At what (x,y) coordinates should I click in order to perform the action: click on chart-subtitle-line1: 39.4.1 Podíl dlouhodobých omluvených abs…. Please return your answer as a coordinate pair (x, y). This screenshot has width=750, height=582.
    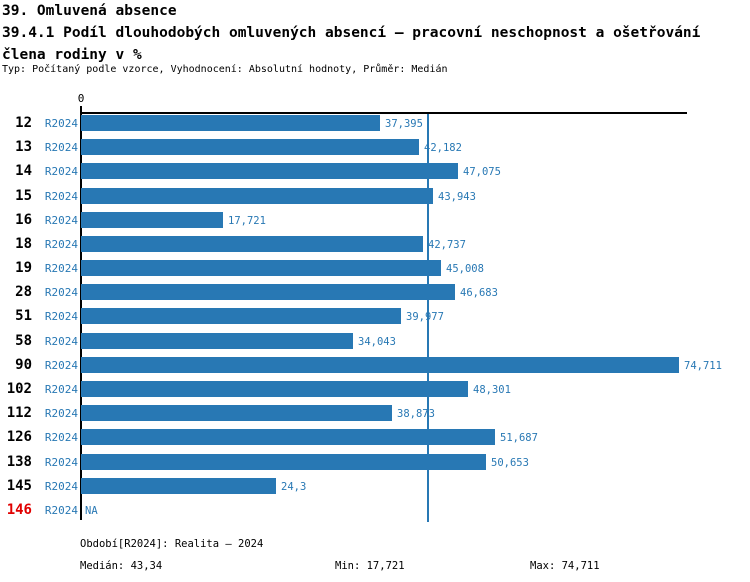
    Looking at the image, I should click on (351, 33).